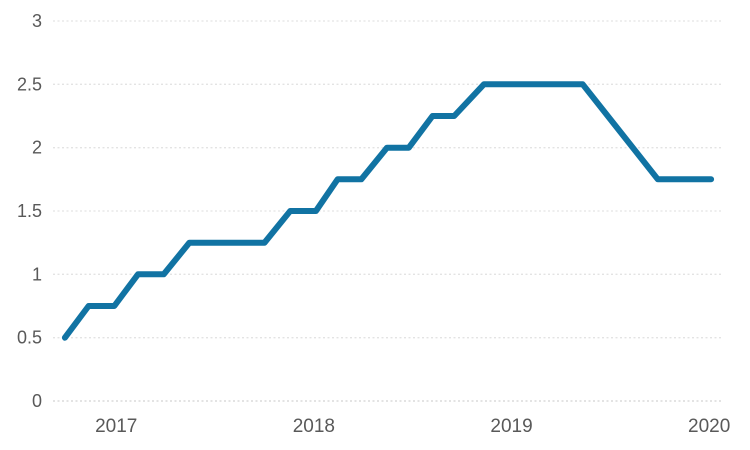 This screenshot has width=750, height=450. I want to click on y-axis-tick-label: 1, so click(37, 274).